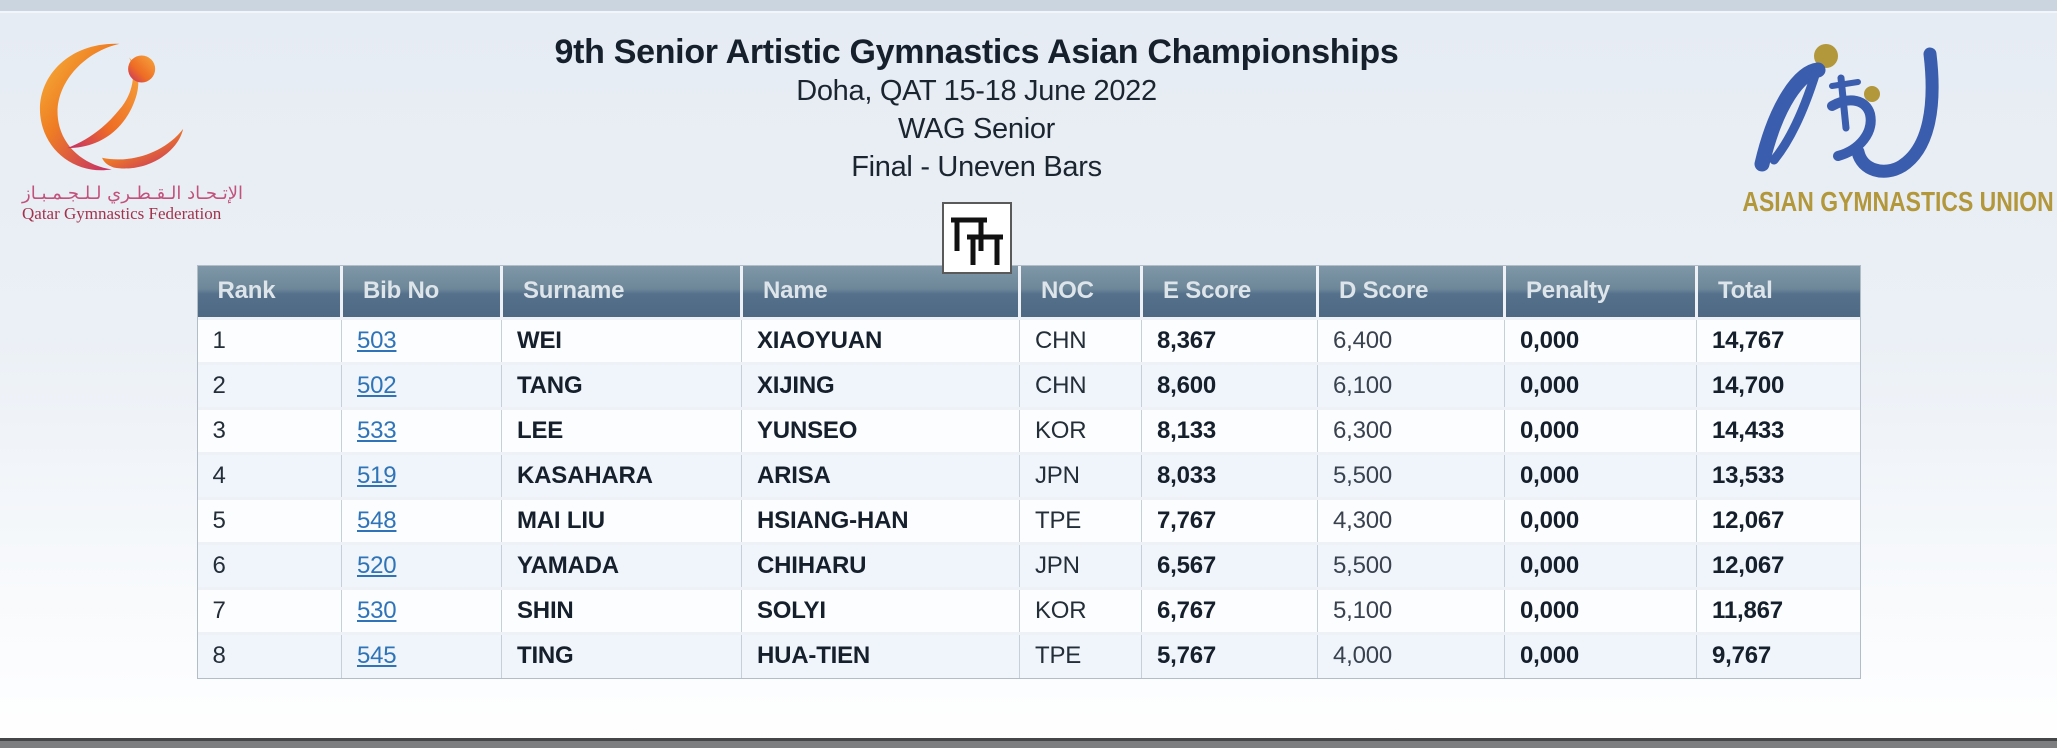 The image size is (2057, 748). I want to click on cell-name: HUA-TIEN, so click(880, 655).